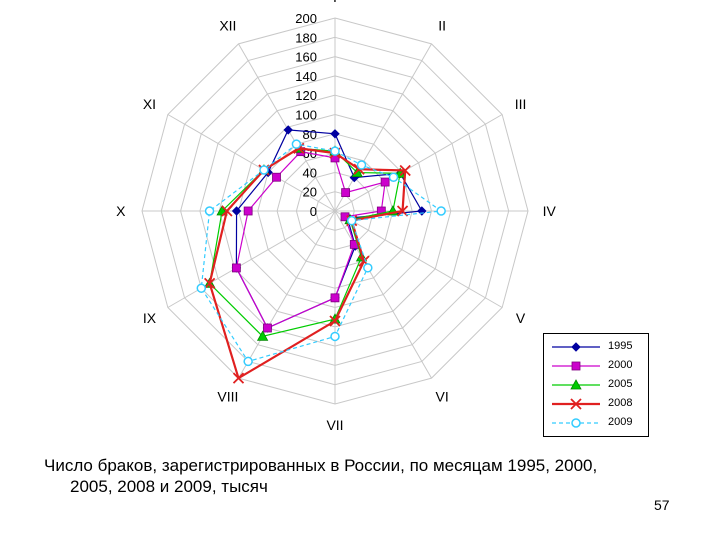 The image size is (720, 540). What do you see at coordinates (620, 365) in the screenshot?
I see `legend-label: 2000` at bounding box center [620, 365].